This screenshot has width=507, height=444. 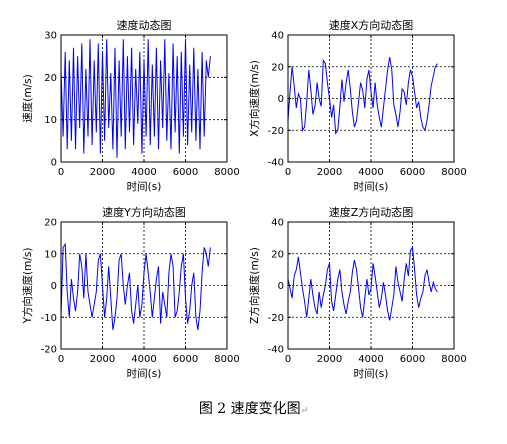 I want to click on caption-return-mark: ↵, so click(x=304, y=411).